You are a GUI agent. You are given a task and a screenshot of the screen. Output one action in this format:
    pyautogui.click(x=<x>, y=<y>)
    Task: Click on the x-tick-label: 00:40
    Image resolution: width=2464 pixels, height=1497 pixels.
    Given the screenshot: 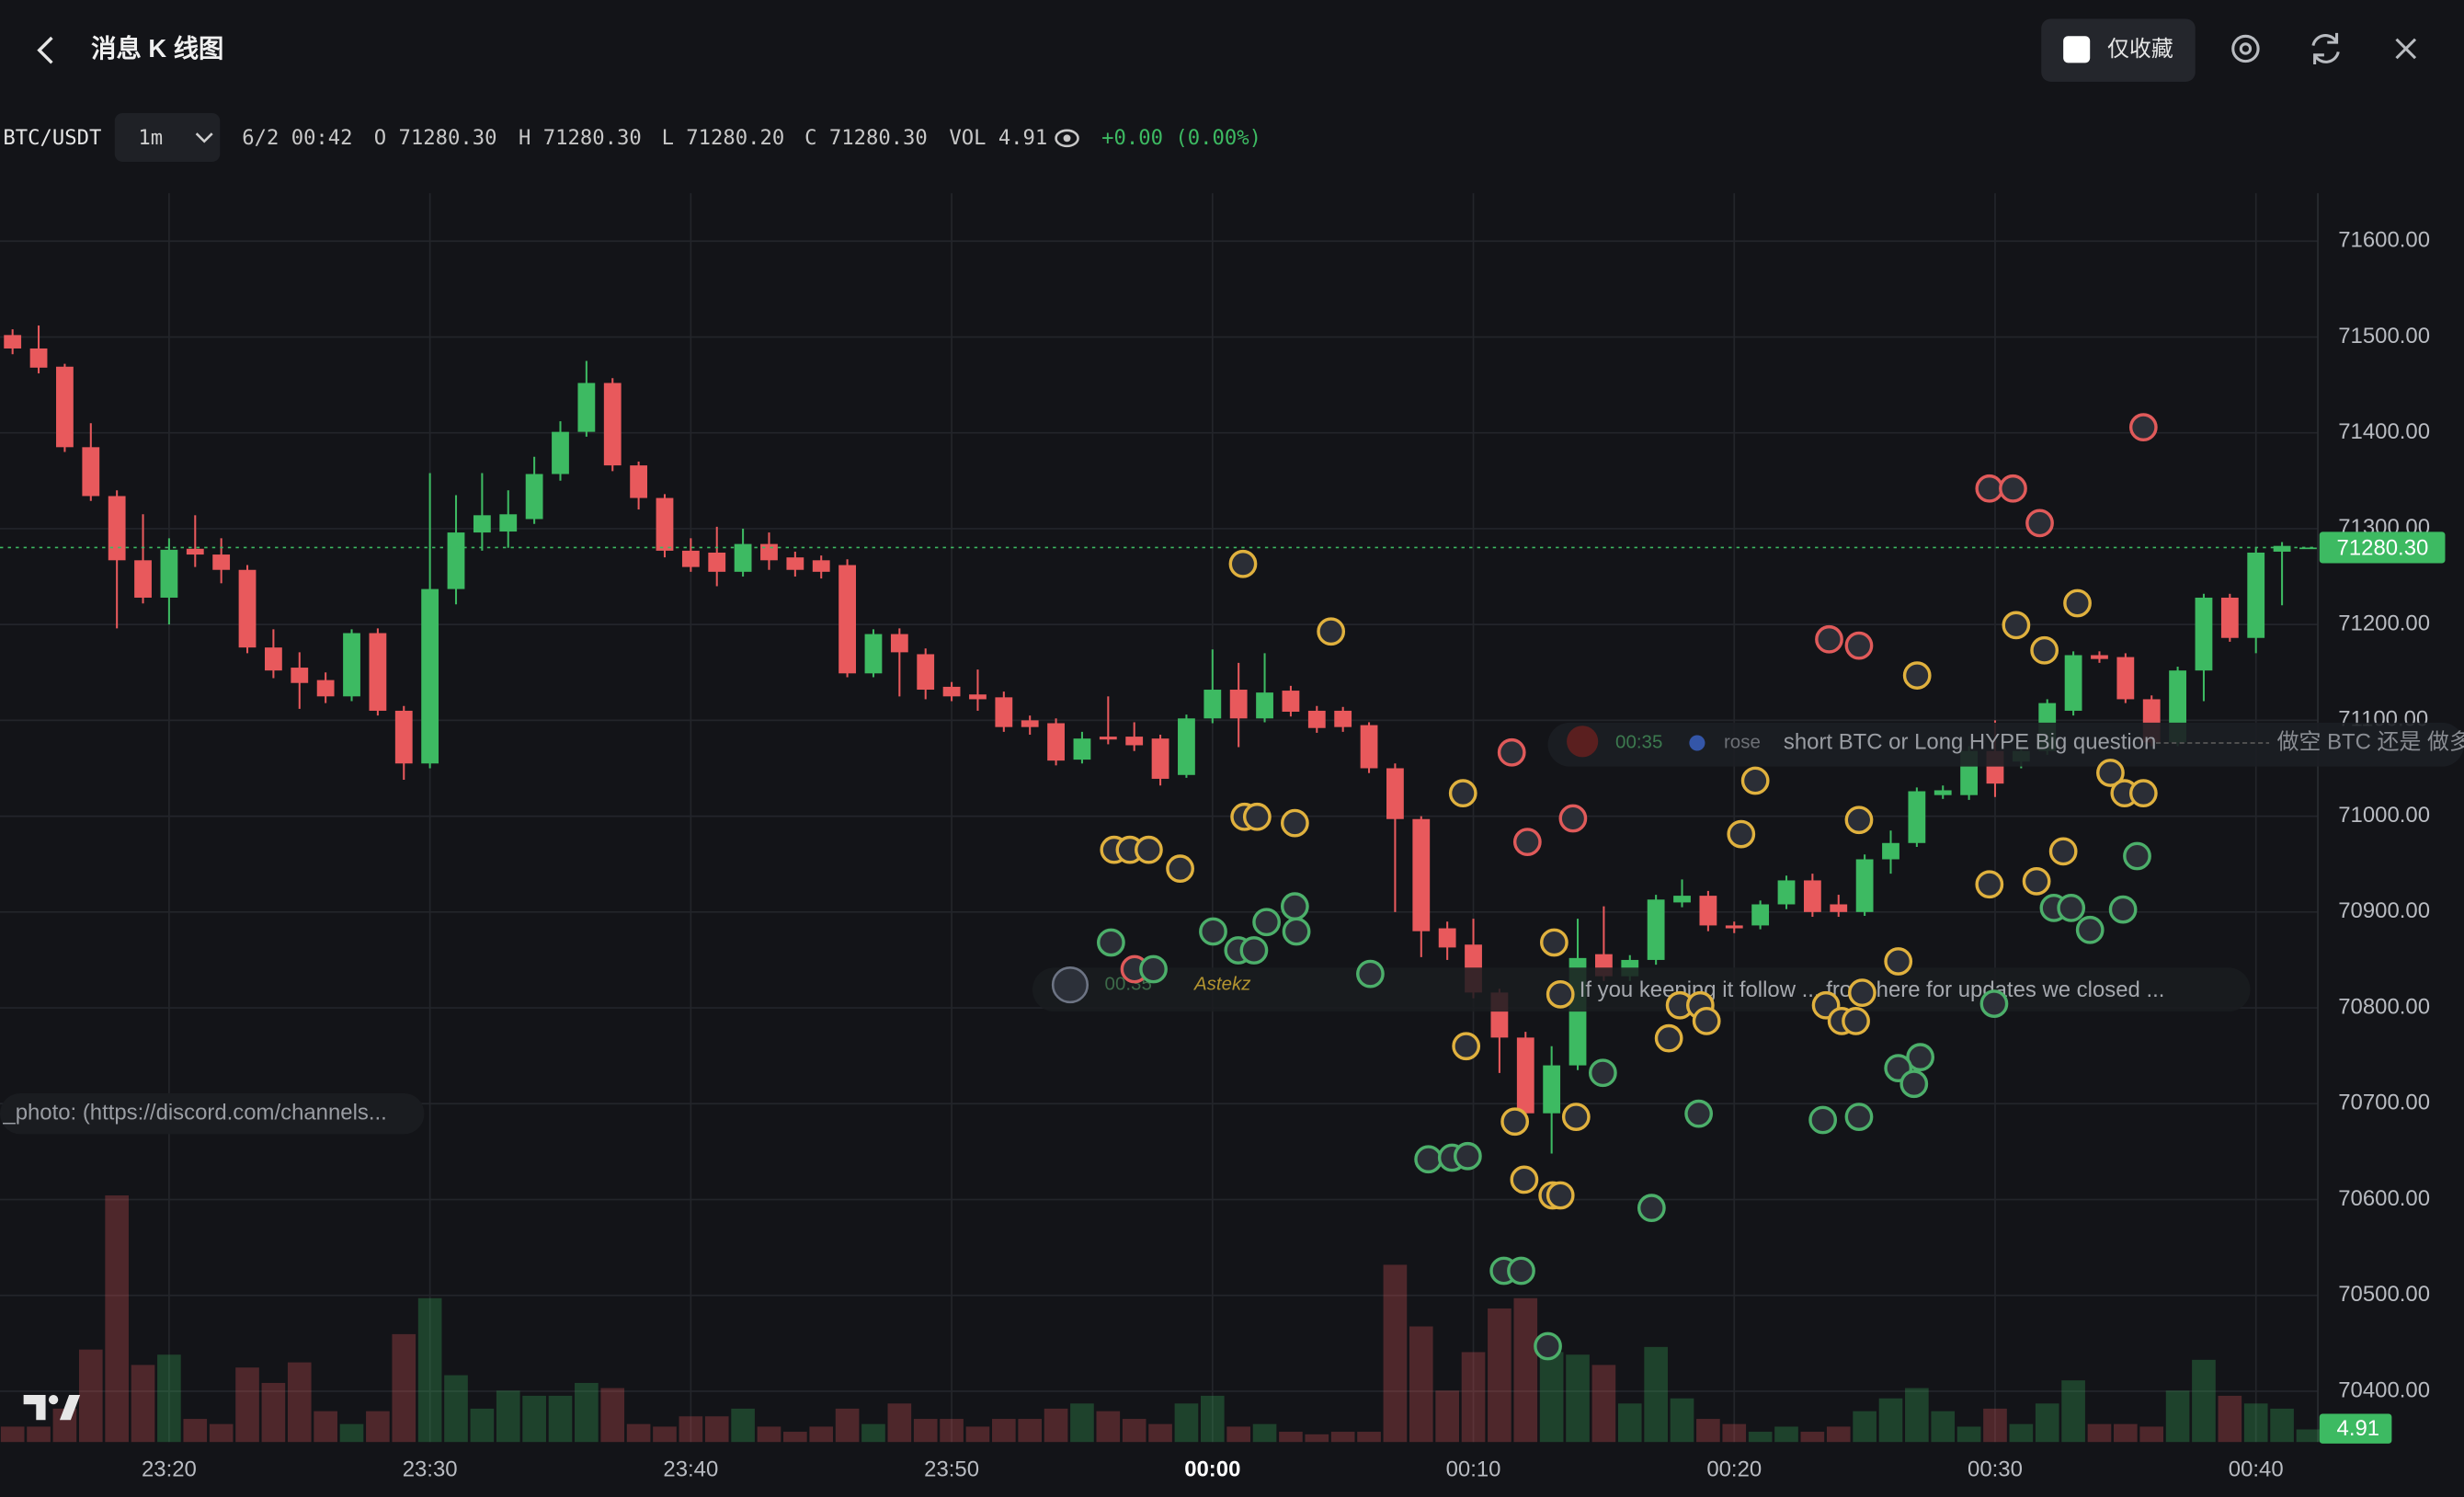 What is the action you would take?
    pyautogui.click(x=2256, y=1469)
    